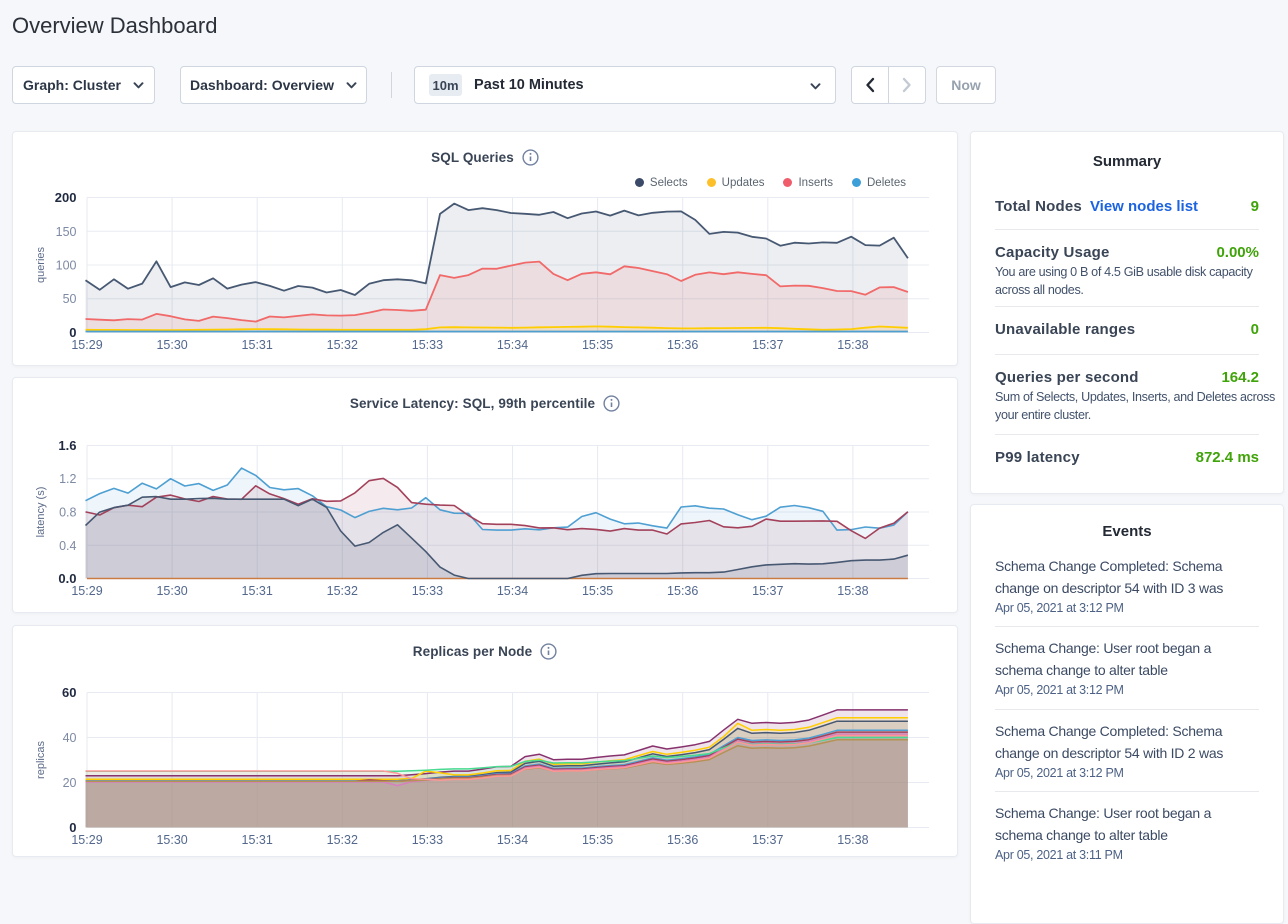 The height and width of the screenshot is (924, 1288). Describe the element at coordinates (41, 512) in the screenshot. I see `svg-text: latency (s)` at that location.